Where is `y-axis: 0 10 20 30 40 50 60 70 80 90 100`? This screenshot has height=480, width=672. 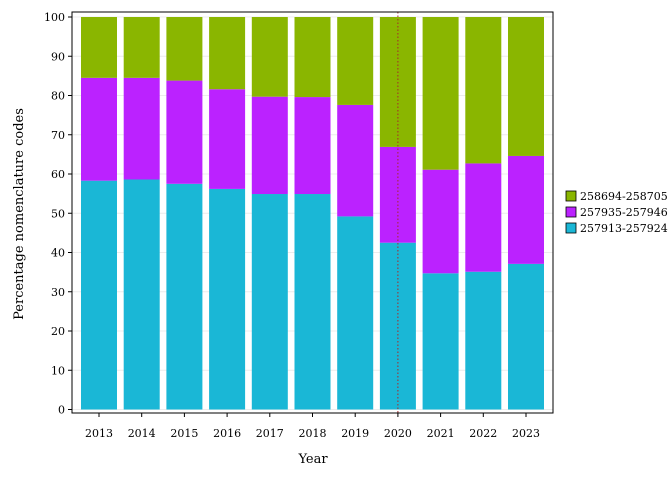 y-axis: 0 10 20 30 40 50 60 70 80 90 100 is located at coordinates (58, 214).